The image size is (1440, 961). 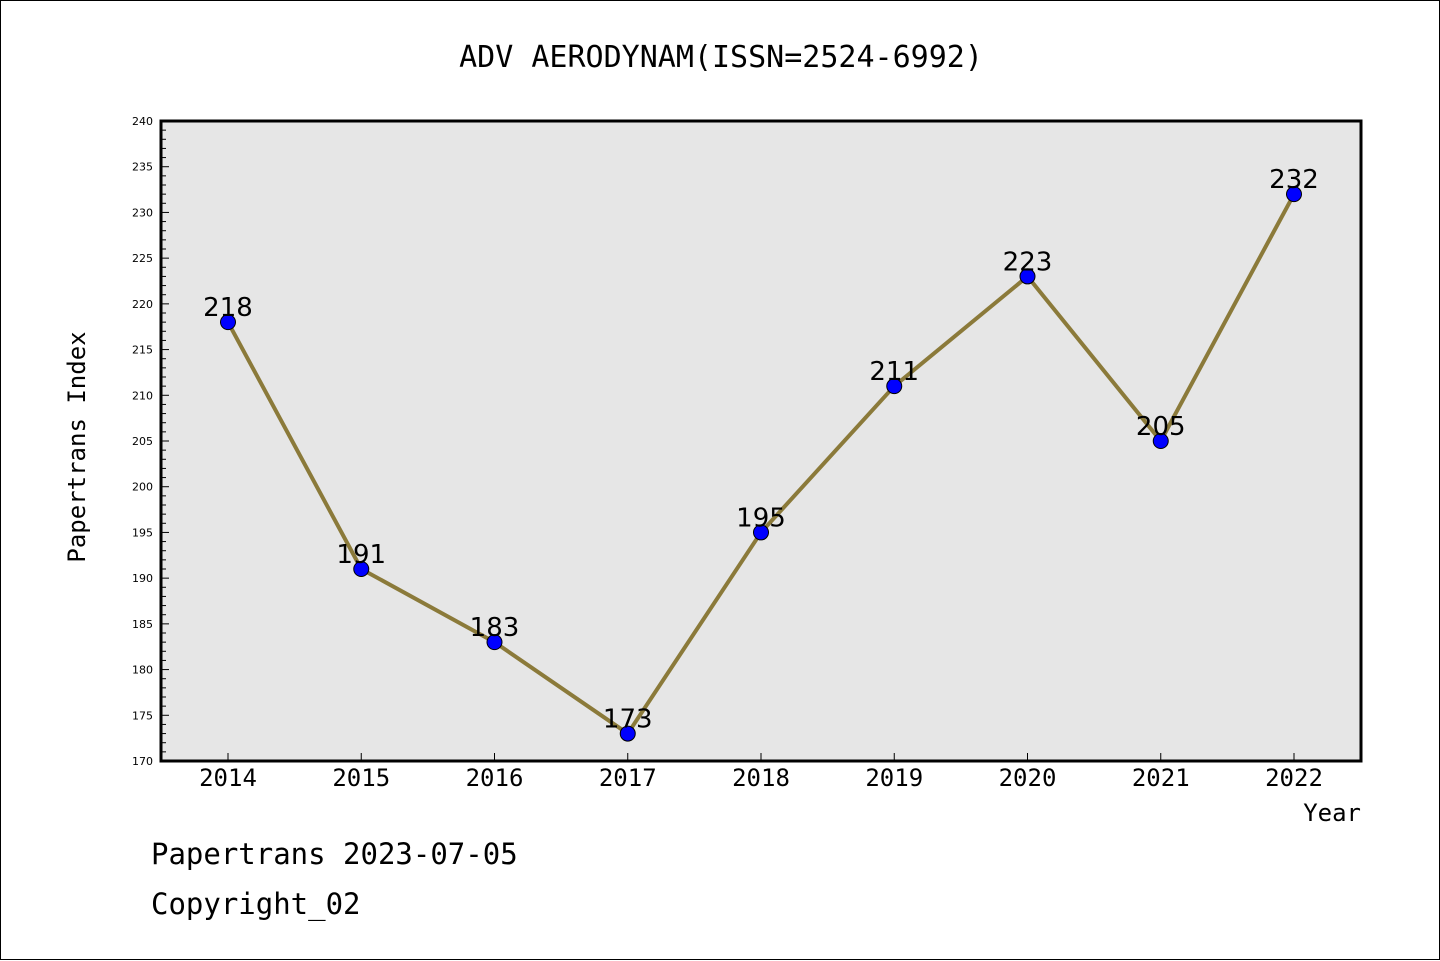 What do you see at coordinates (1161, 427) in the screenshot?
I see `data-label: 205` at bounding box center [1161, 427].